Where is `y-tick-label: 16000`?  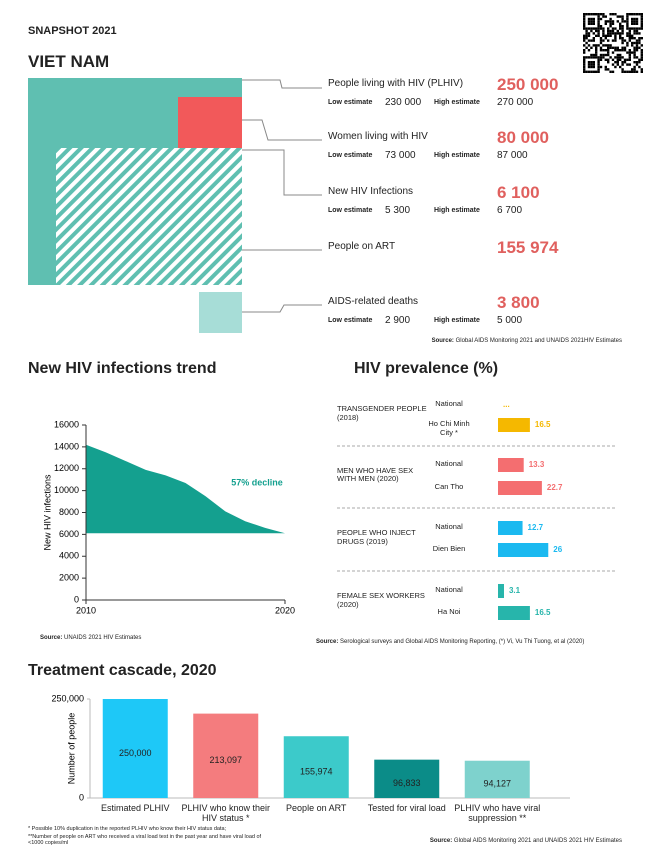 y-tick-label: 16000 is located at coordinates (66, 424).